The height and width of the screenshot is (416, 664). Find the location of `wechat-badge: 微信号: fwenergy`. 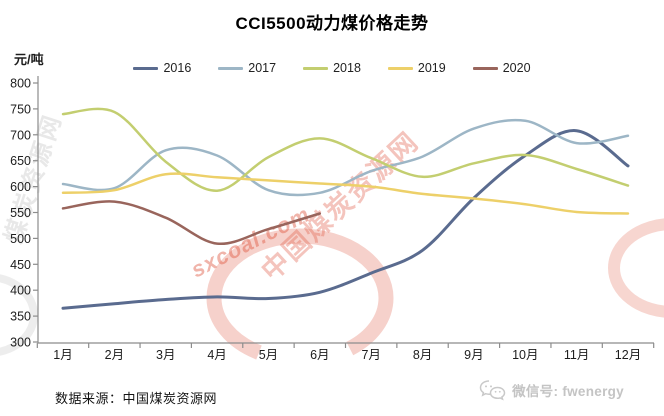

wechat-badge: 微信号: fwenergy is located at coordinates (551, 390).